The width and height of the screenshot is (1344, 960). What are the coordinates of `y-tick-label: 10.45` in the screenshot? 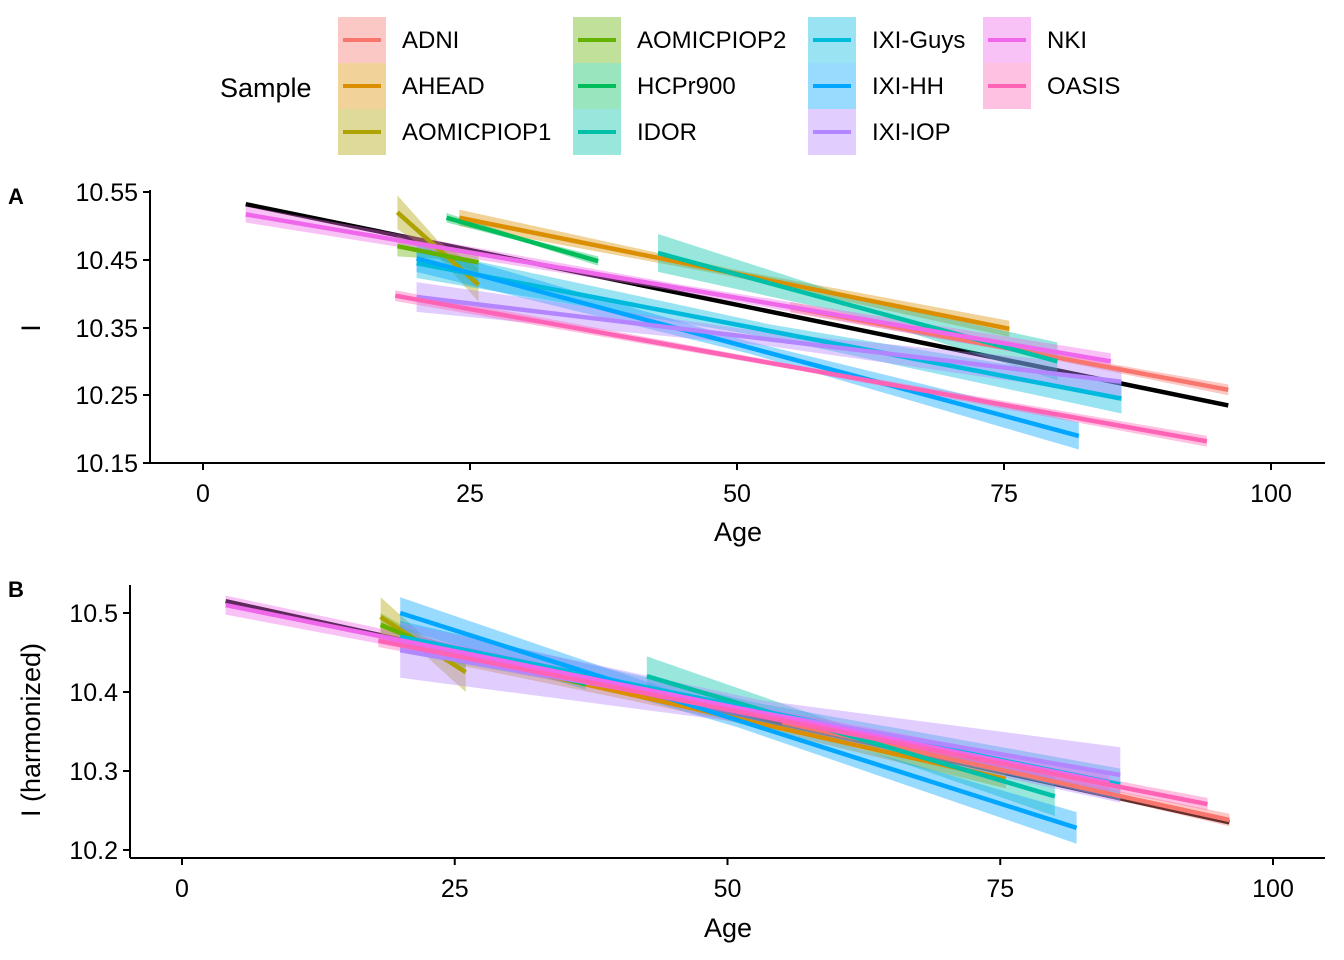 It's located at (106, 261).